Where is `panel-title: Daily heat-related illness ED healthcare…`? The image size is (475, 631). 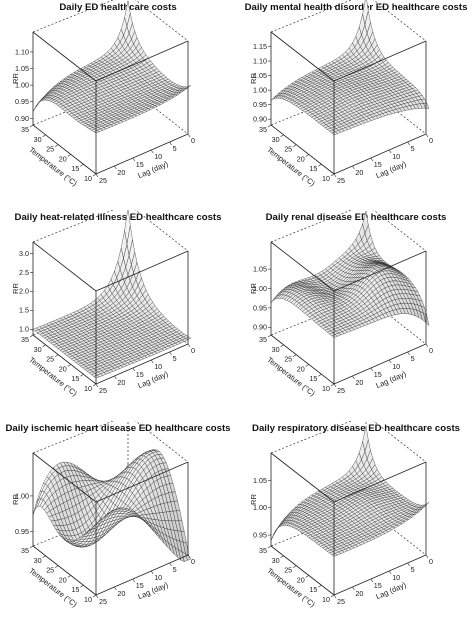
panel-title: Daily heat-related illness ED healthcare… is located at coordinates (118, 217).